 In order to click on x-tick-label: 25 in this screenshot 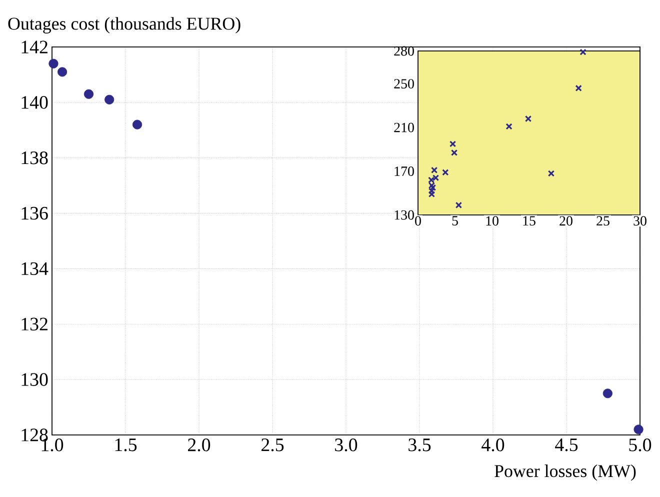, I will do `click(603, 221)`.